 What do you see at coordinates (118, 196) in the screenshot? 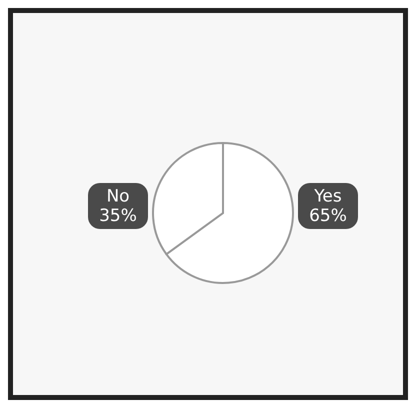
I see `slice-label: No` at bounding box center [118, 196].